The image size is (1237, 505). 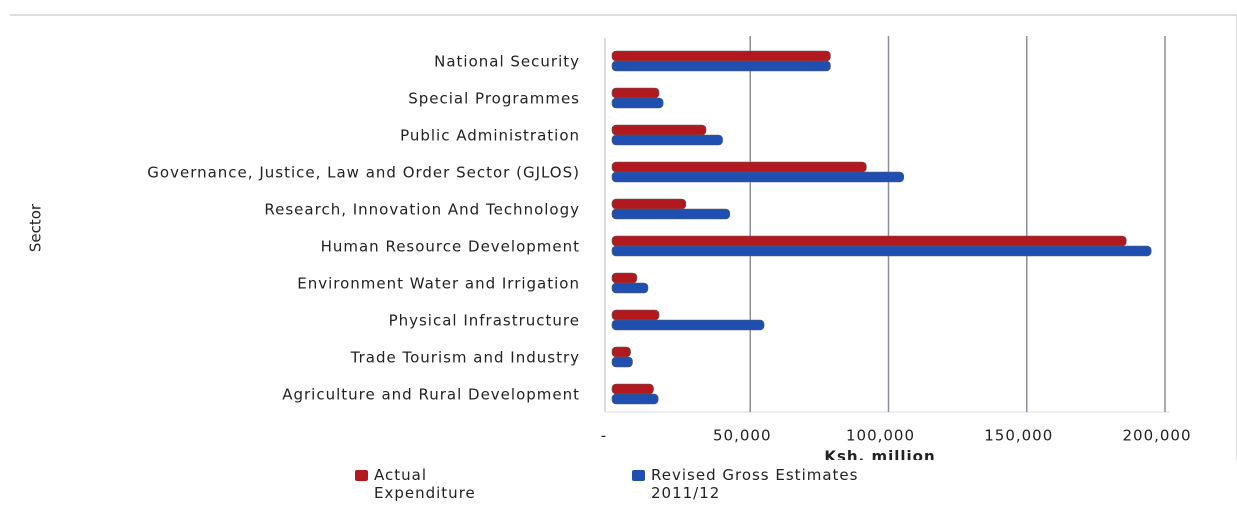 What do you see at coordinates (438, 284) in the screenshot?
I see `y-tick-label: Environment Water and Irrigation` at bounding box center [438, 284].